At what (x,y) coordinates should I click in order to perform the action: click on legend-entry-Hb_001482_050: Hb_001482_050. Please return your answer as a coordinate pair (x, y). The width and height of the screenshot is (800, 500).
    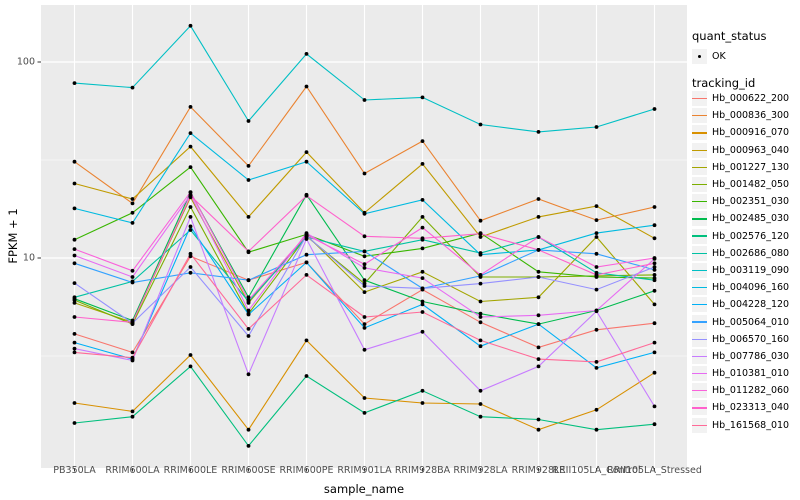
    Looking at the image, I should click on (745, 184).